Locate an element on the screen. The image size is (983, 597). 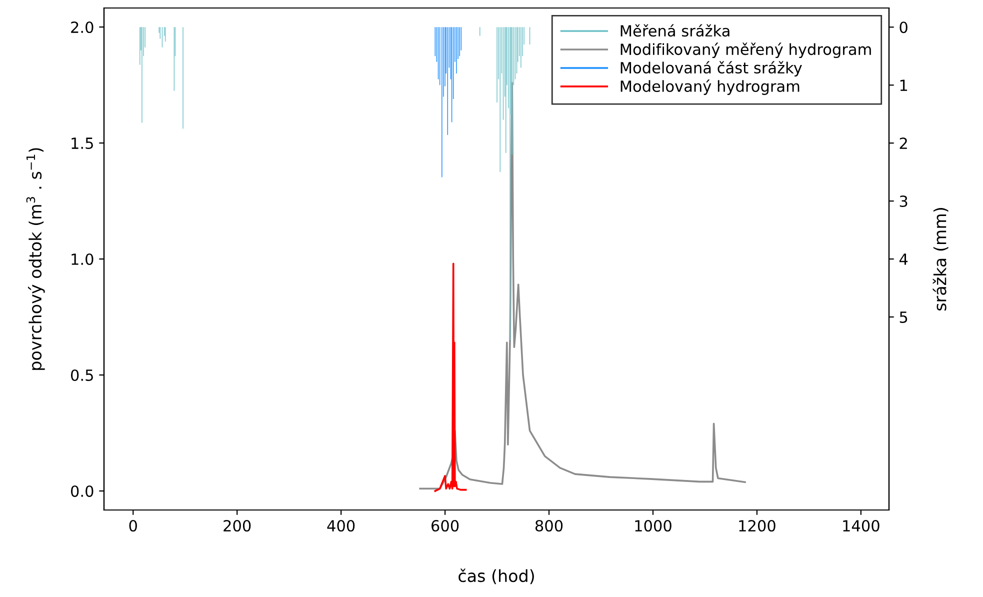
y2-tick-label: 2 is located at coordinates (903, 143).